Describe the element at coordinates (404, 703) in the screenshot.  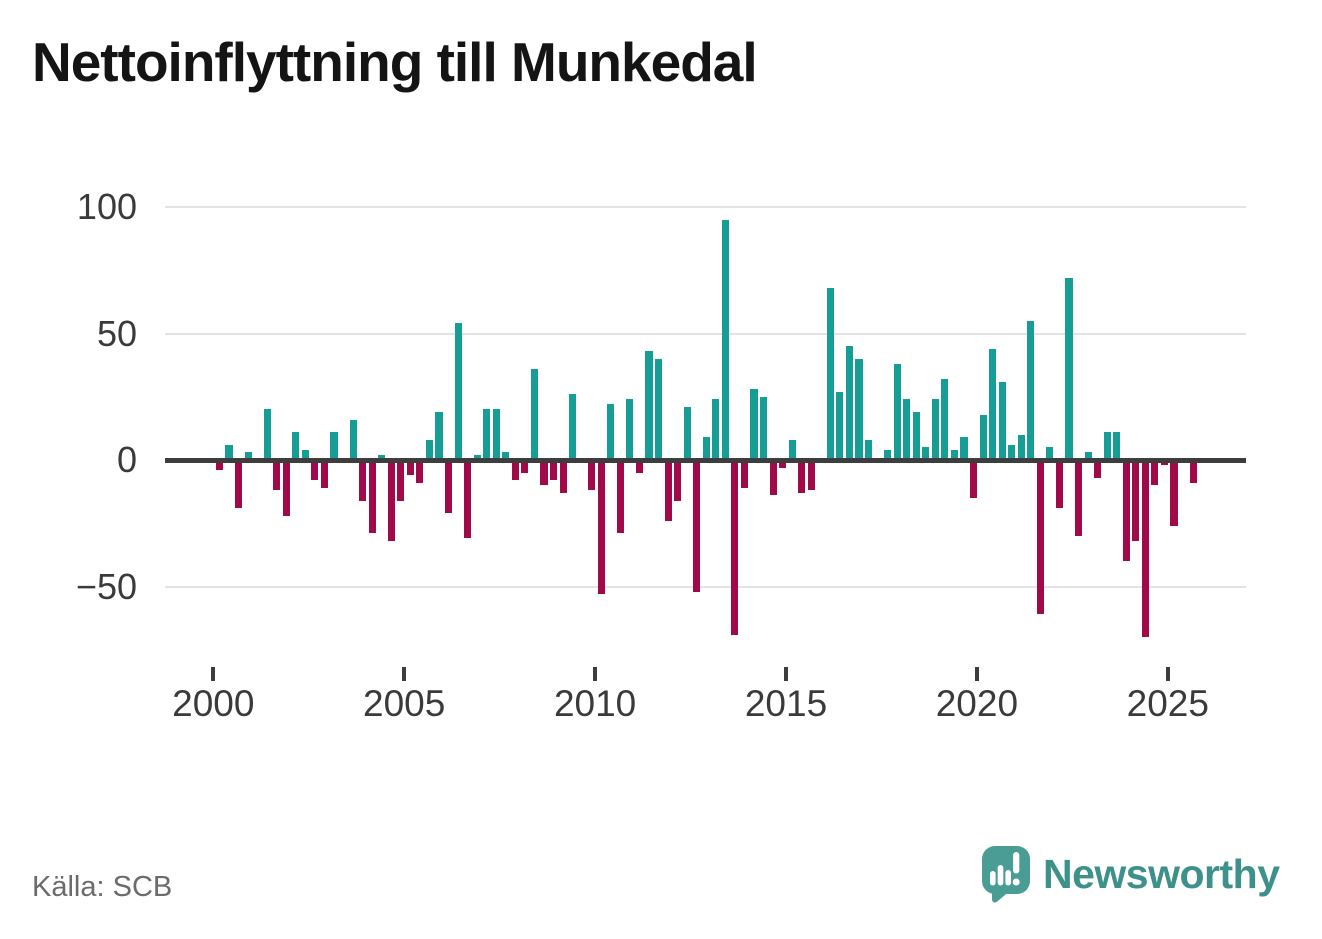
I see `x-axis-tick-label: 2005` at that location.